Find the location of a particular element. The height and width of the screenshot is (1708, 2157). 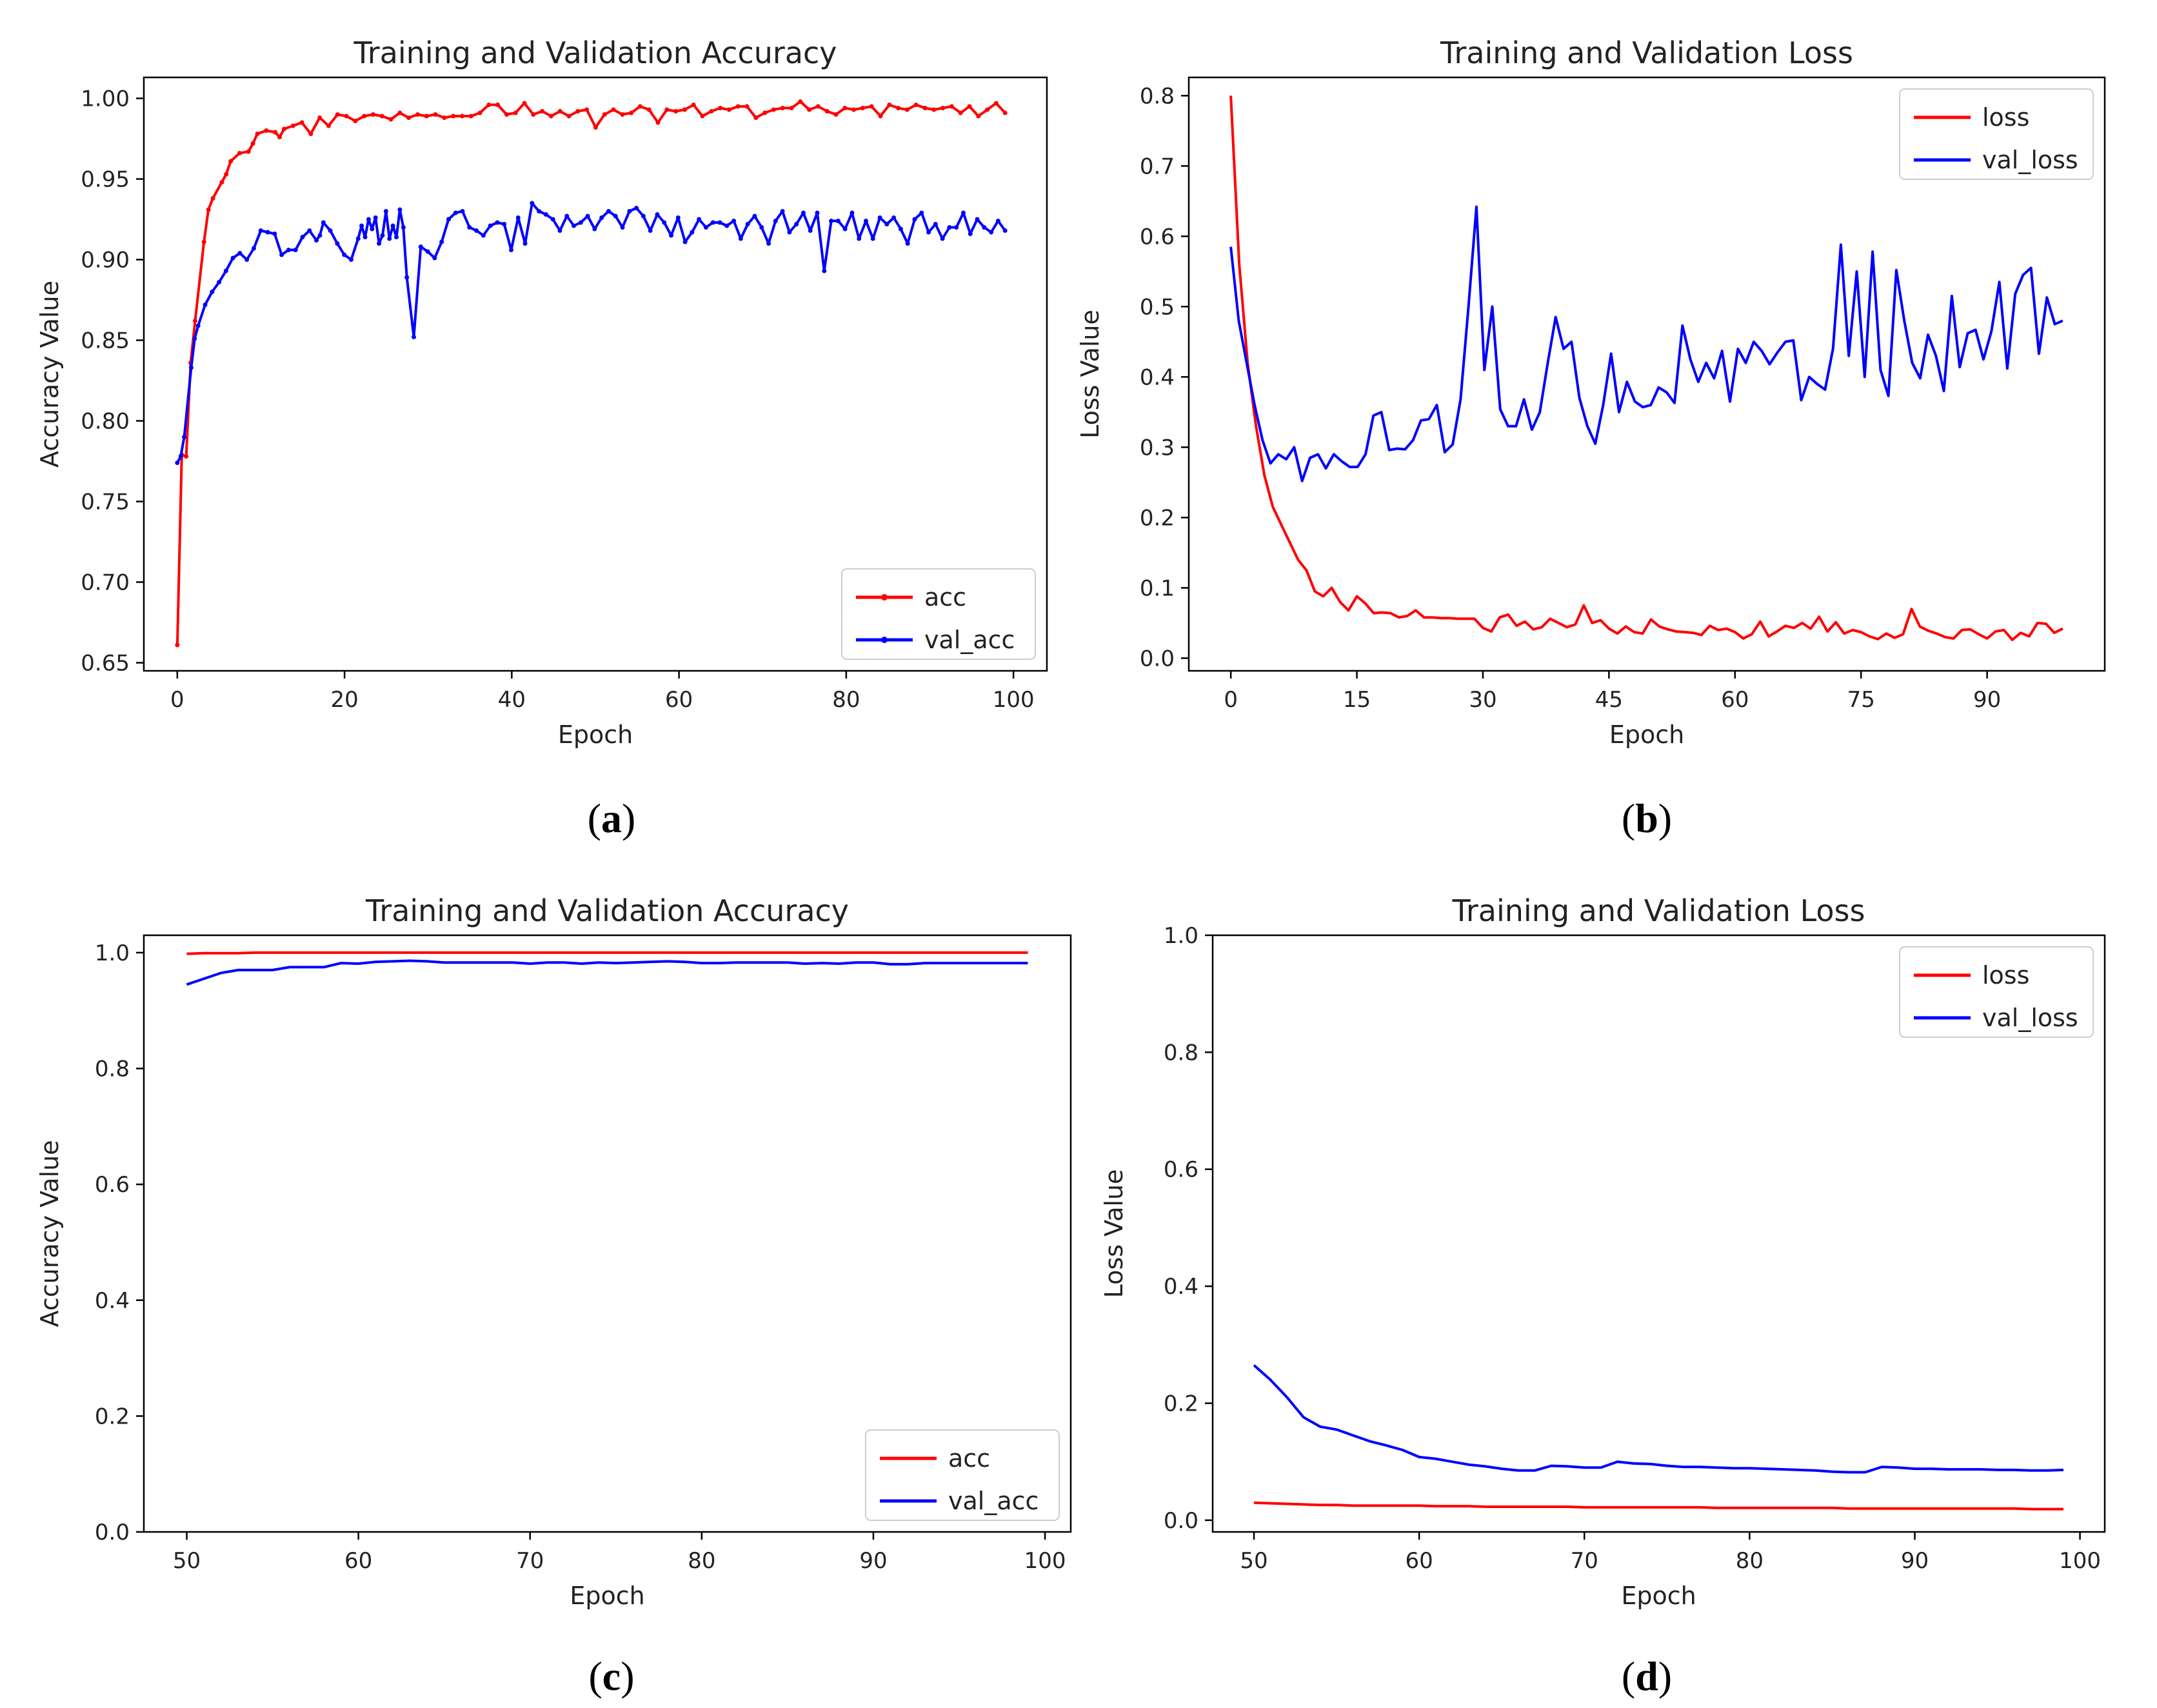

chart-title: Training and Validation Loss is located at coordinates (1647, 52).